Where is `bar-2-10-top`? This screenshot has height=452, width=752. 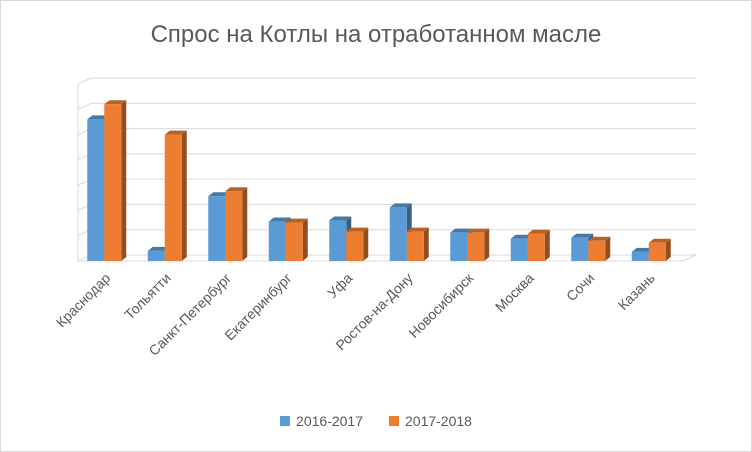 bar-2-10-top is located at coordinates (659, 240).